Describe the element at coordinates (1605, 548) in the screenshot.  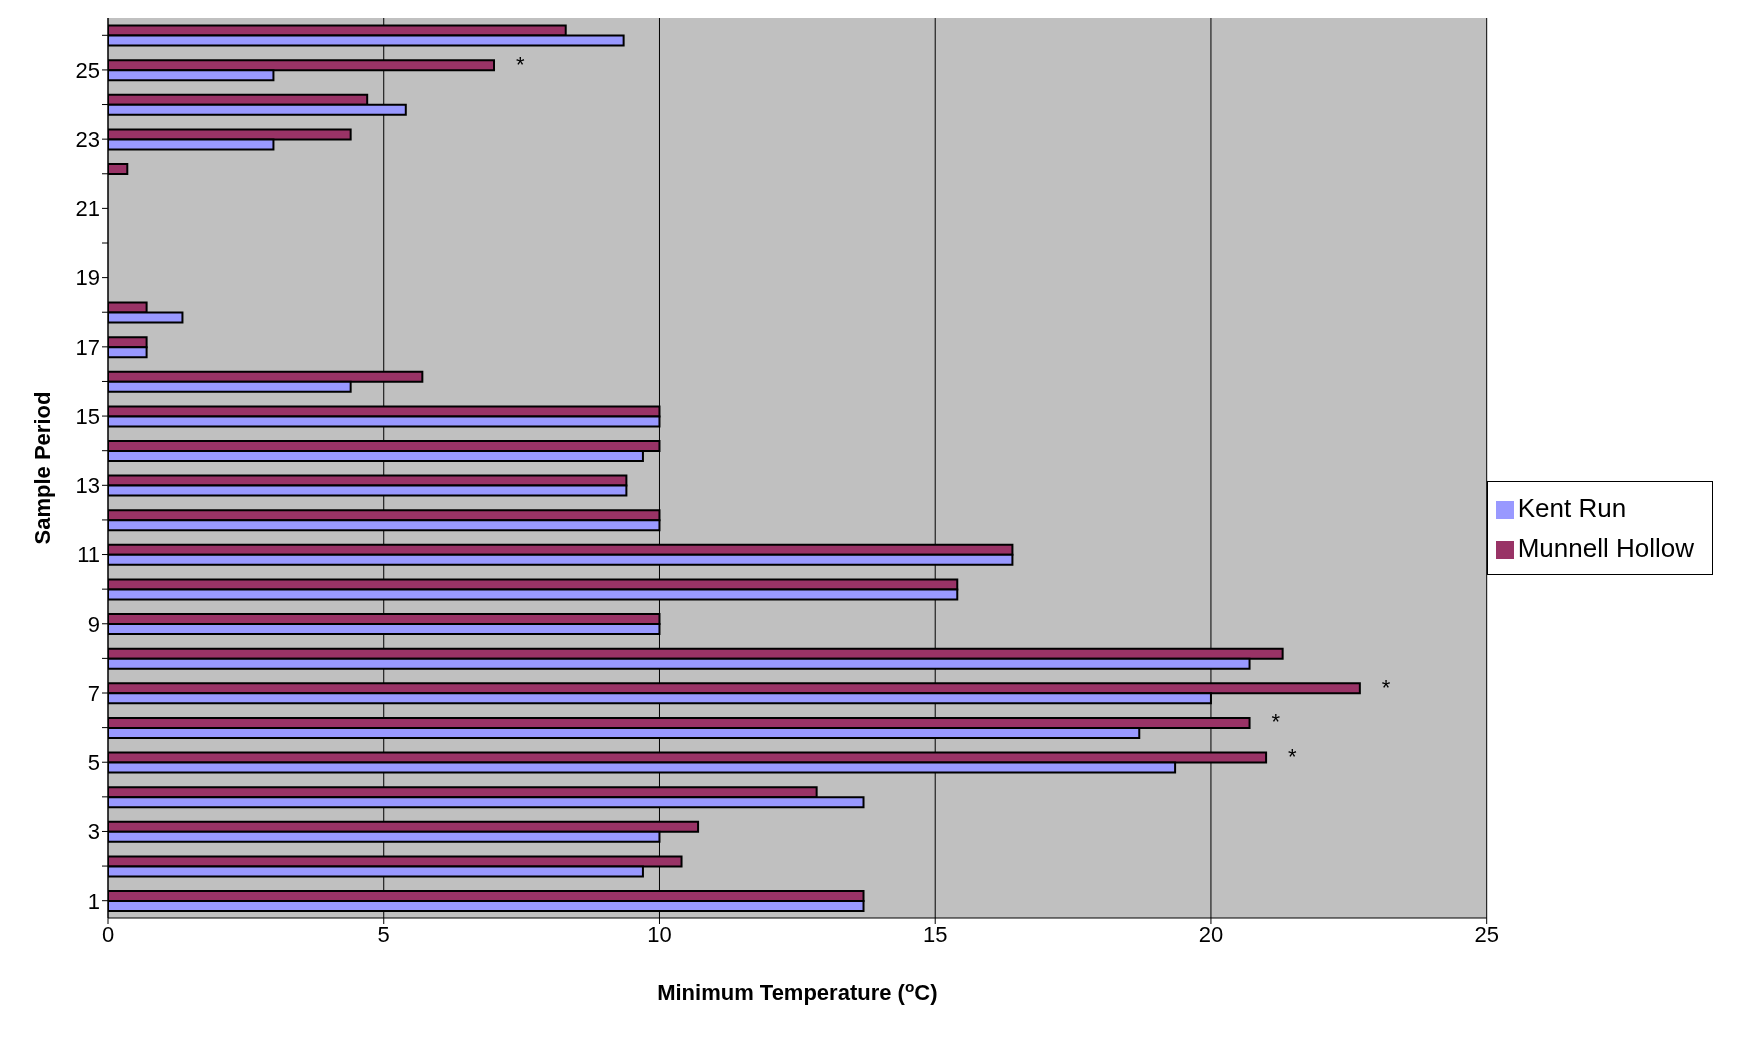
I see `legend-label: Munnell Hollow` at that location.